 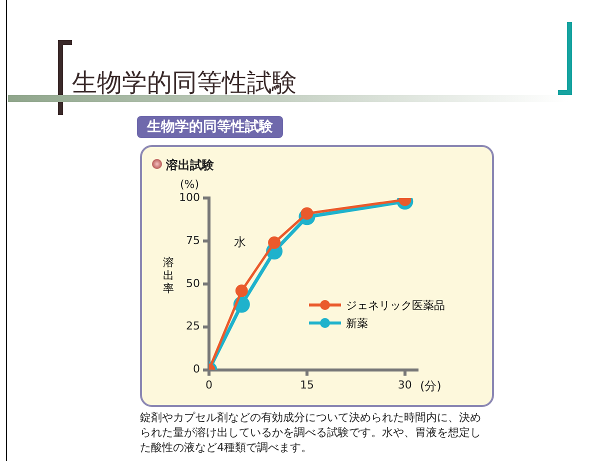 I want to click on legend-label: 新薬, so click(x=357, y=323).